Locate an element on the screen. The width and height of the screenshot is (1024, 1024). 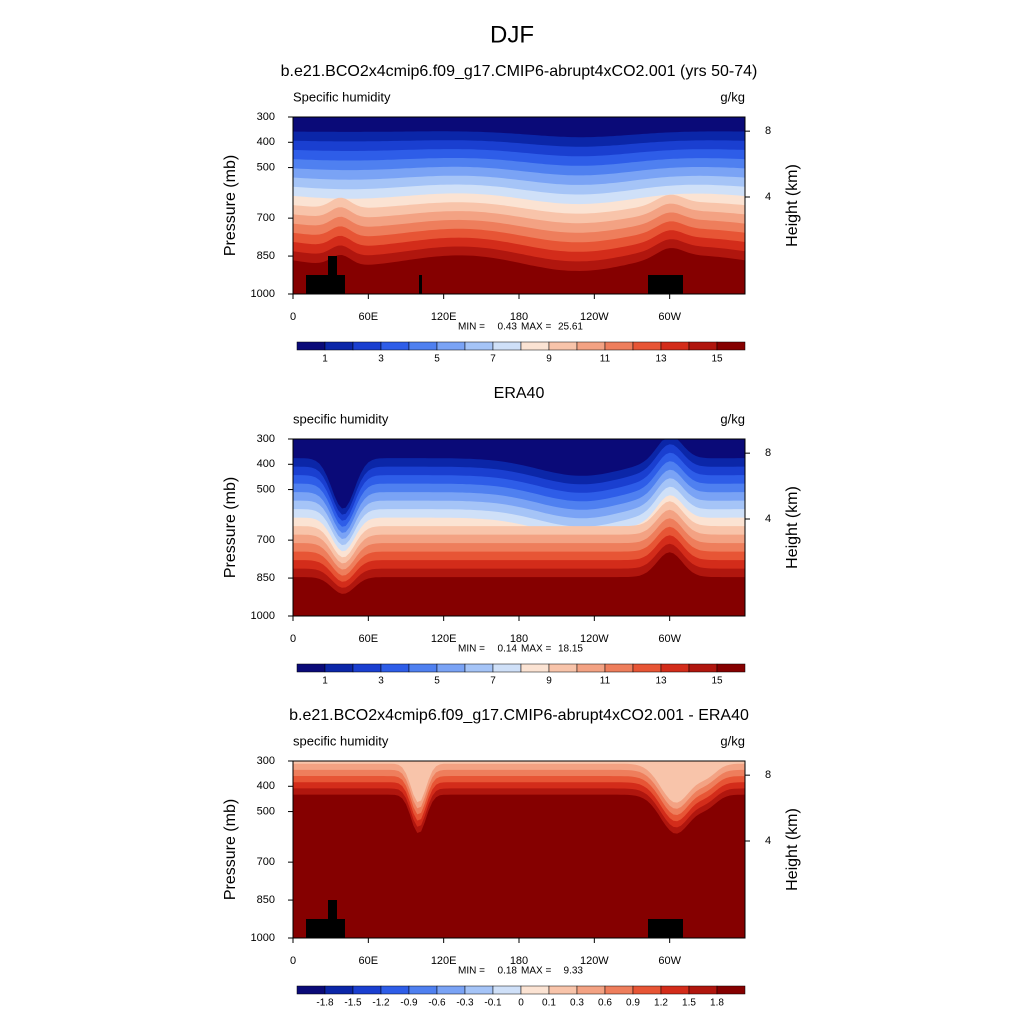
contour-band is located at coordinates (519, 866).